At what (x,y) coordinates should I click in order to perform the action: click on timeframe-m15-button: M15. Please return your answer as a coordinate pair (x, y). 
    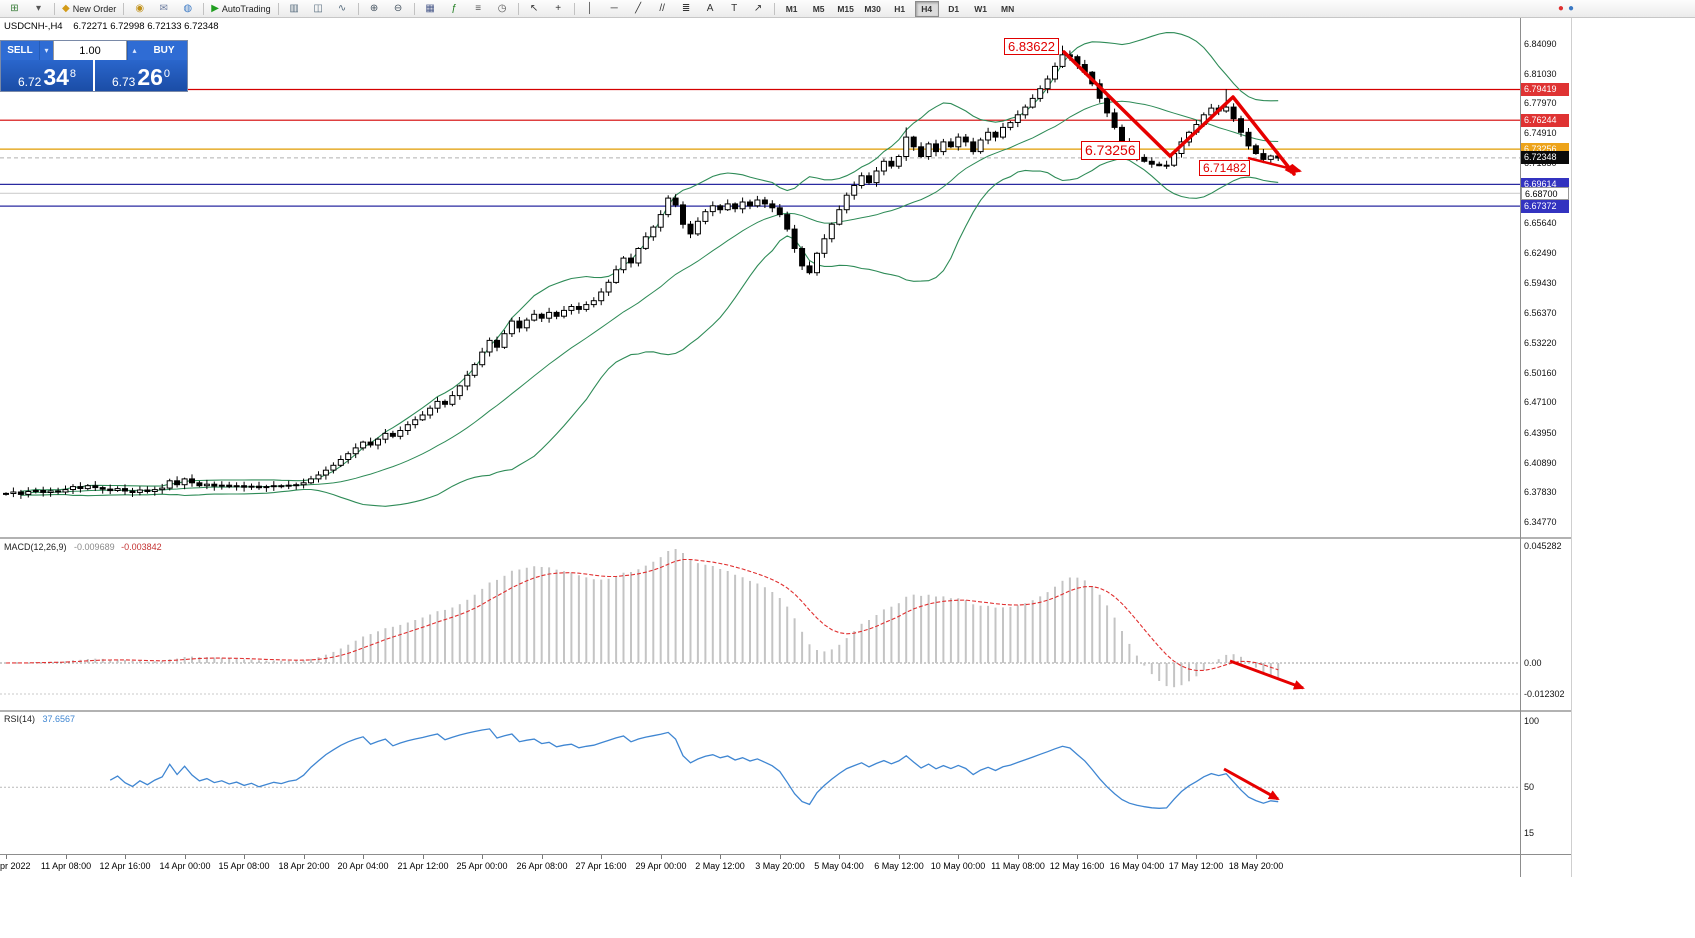
    Looking at the image, I should click on (845, 8).